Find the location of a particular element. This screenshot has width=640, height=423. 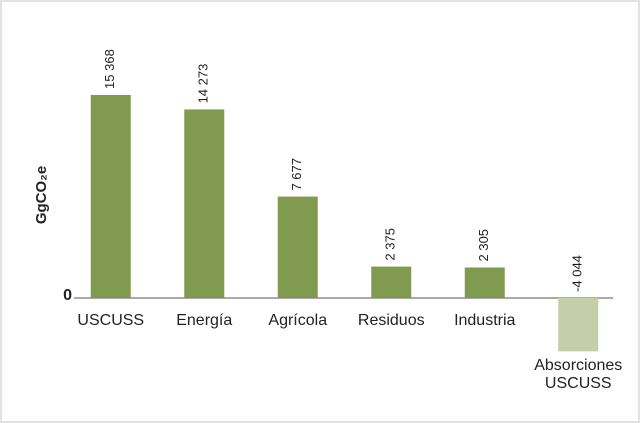

x-tick-label: Absorciones USCUSS is located at coordinates (578, 375).